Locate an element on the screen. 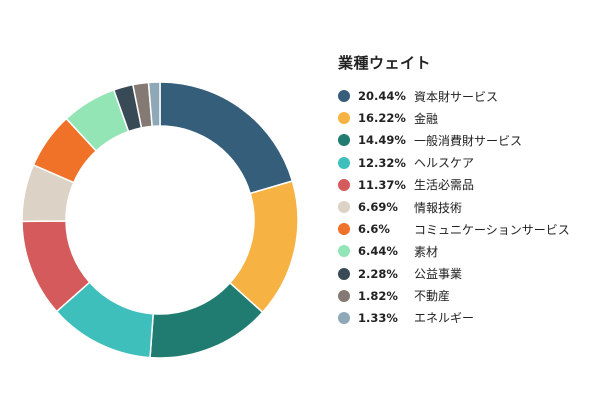 The image size is (600, 400). legend-item: 2.28% 公益事業 is located at coordinates (468, 274).